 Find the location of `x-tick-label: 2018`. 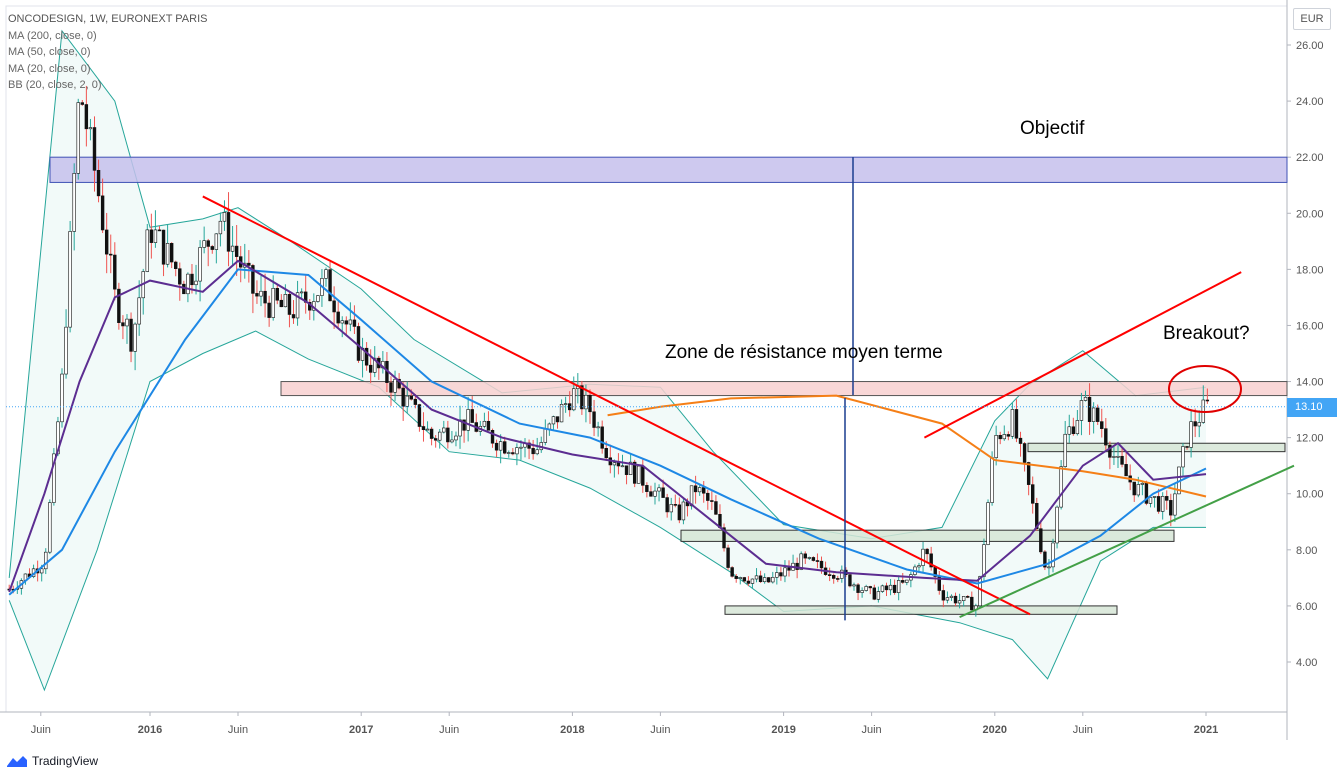

x-tick-label: 2018 is located at coordinates (572, 730).